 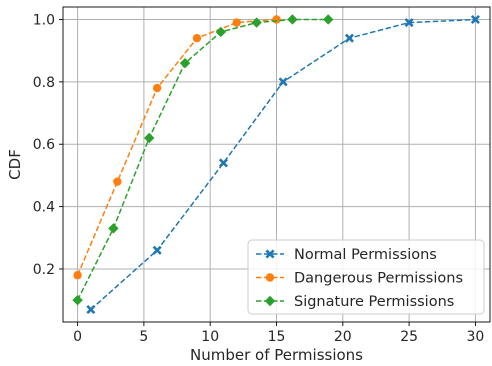 What do you see at coordinates (44, 83) in the screenshot?
I see `y-tick-label: 0.8` at bounding box center [44, 83].